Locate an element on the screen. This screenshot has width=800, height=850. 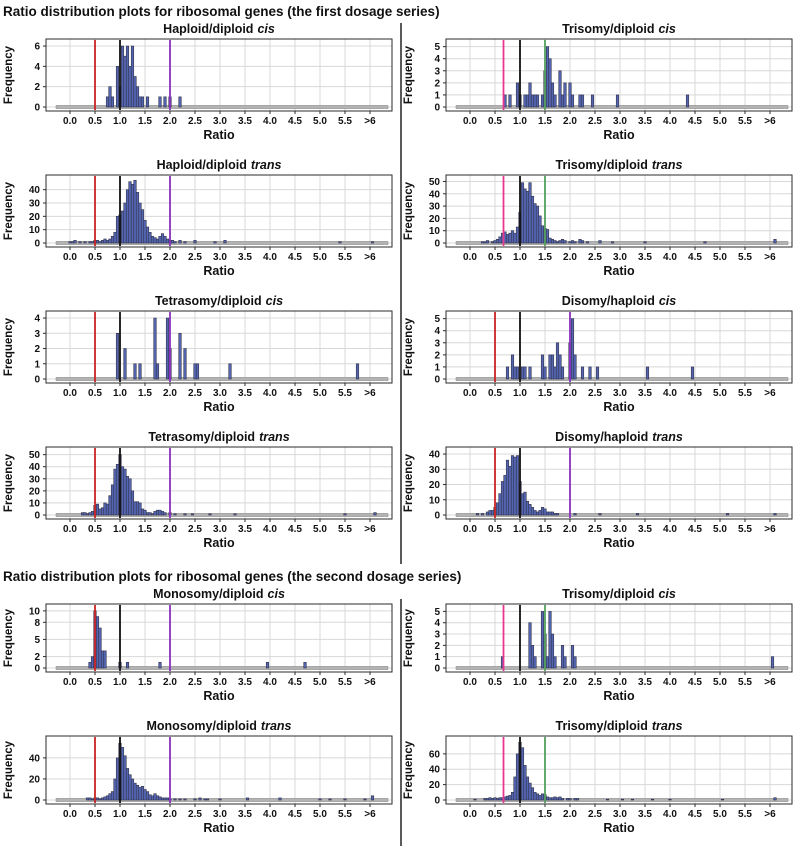
svg-text: 4 is located at coordinates (437, 331).